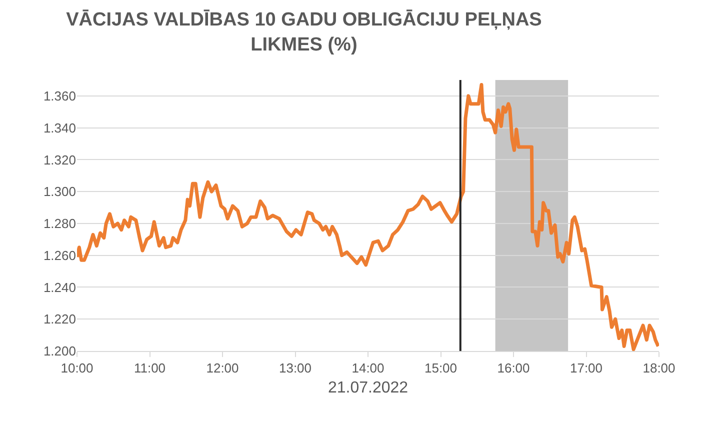 The image size is (712, 429). Describe the element at coordinates (59, 192) in the screenshot. I see `y-tick-label: 1.300` at that location.